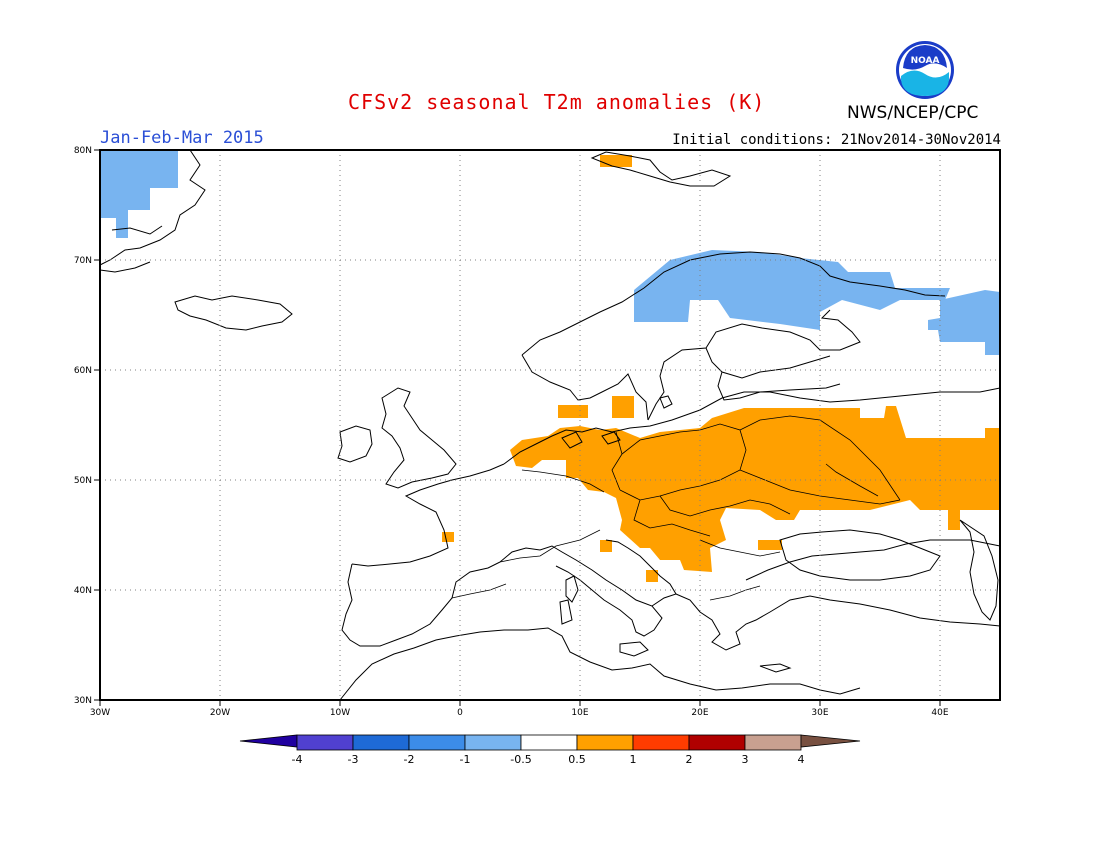  What do you see at coordinates (460, 713) in the screenshot?
I see `lon-tick-label: 0` at bounding box center [460, 713].